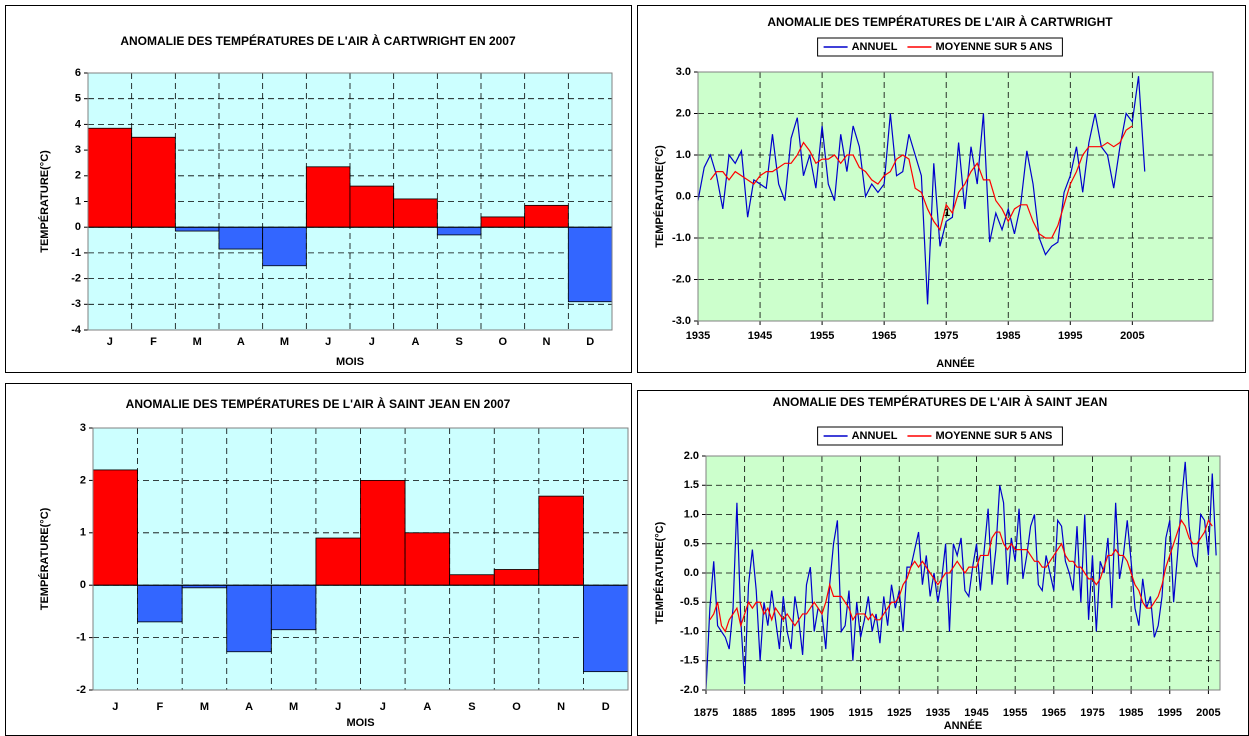 The height and width of the screenshot is (736, 1249). Describe the element at coordinates (689, 690) in the screenshot. I see `y-tick-label: -2.0` at that location.